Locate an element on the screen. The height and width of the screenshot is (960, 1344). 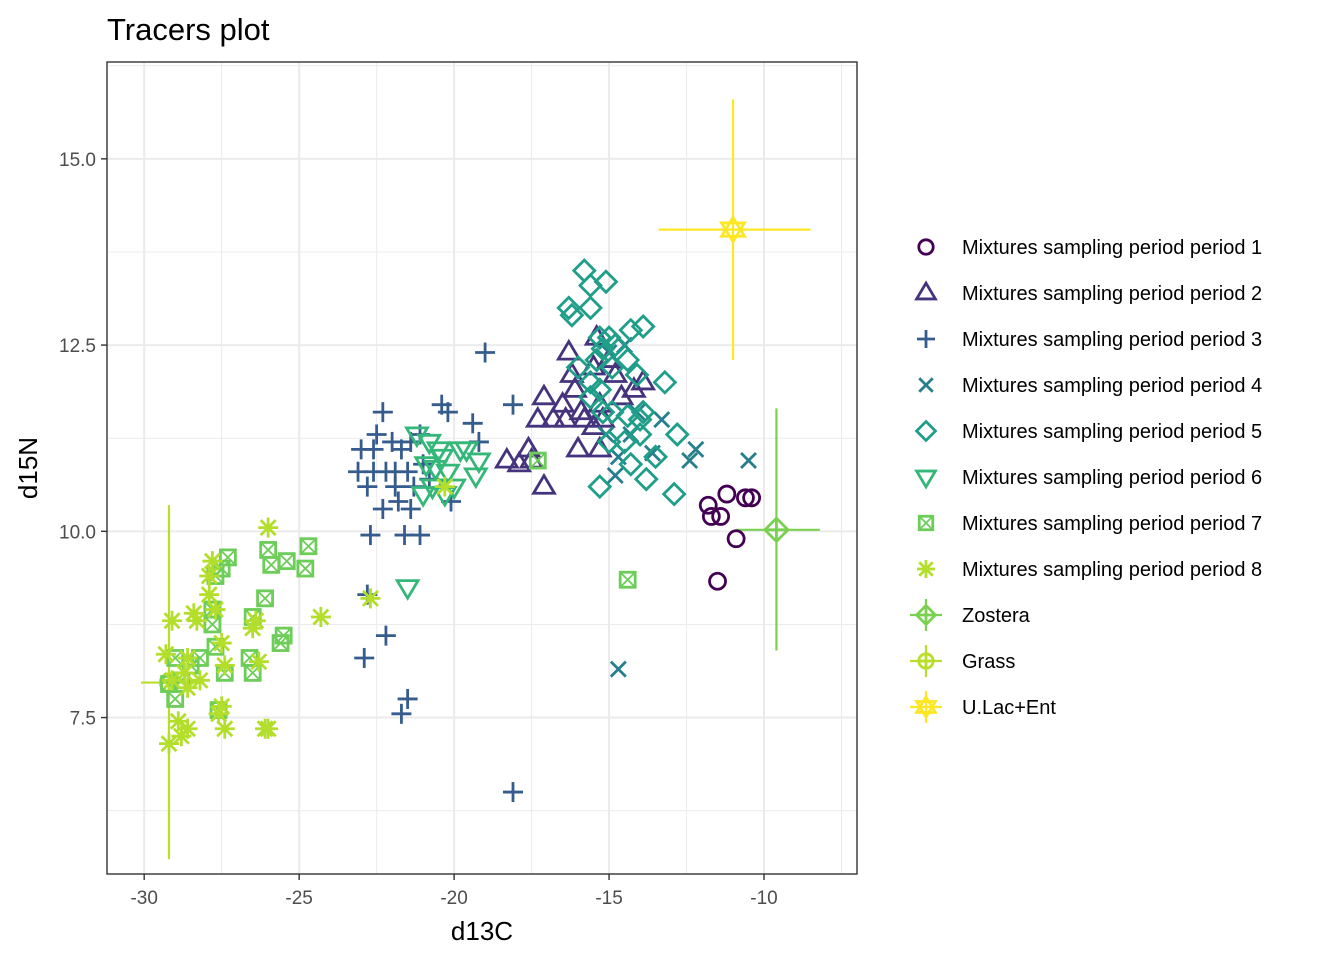
legend-label: Zostera is located at coordinates (996, 616).